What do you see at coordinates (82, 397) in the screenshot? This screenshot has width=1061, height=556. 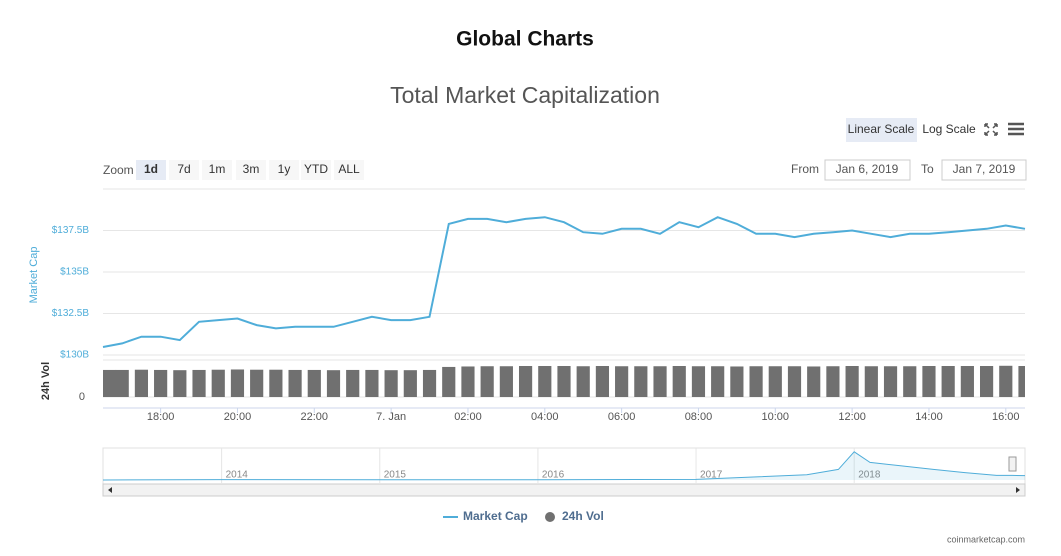 I see `y2-tick-label: 0` at bounding box center [82, 397].